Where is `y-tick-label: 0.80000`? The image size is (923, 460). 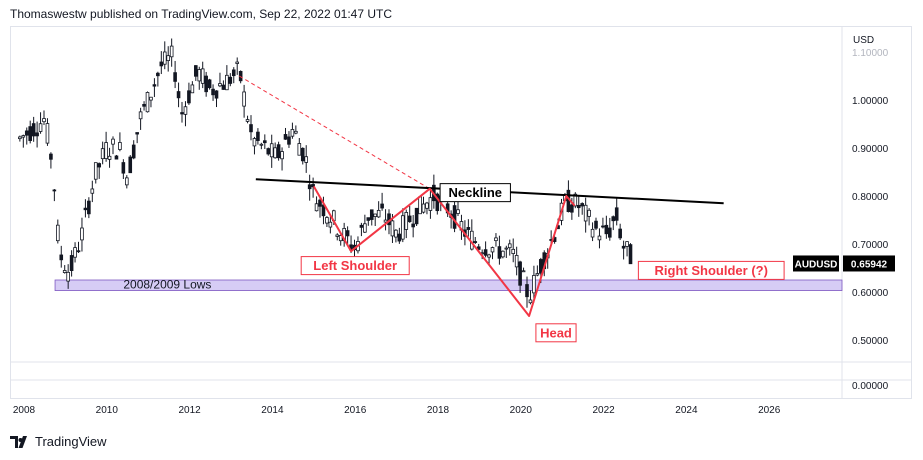
y-tick-label: 0.80000 is located at coordinates (870, 197).